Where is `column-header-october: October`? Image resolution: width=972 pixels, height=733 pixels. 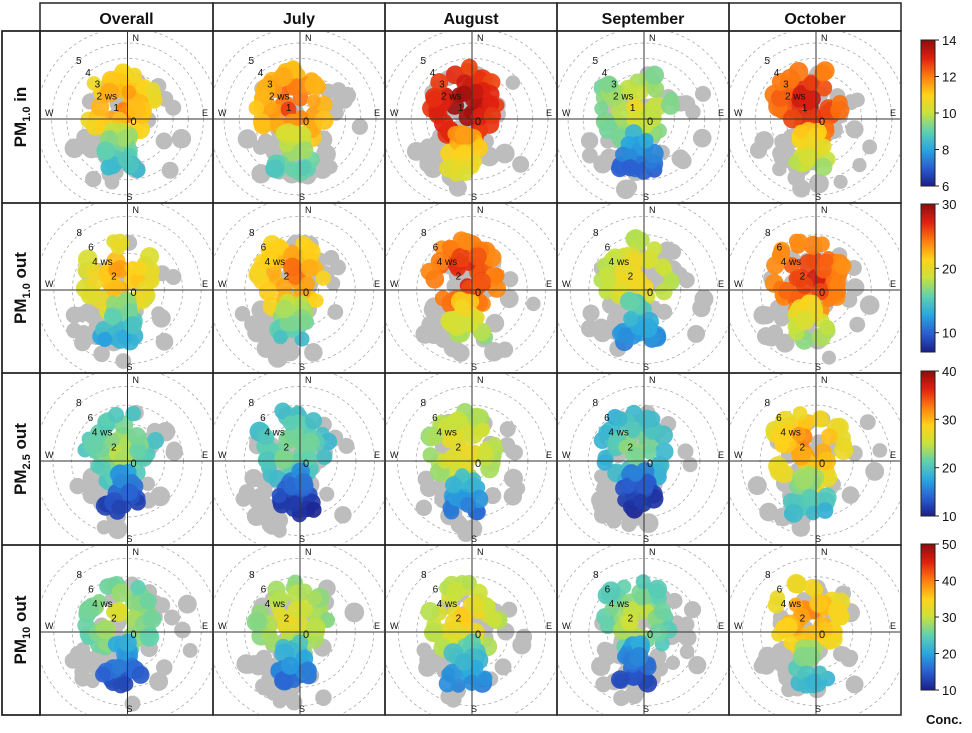 column-header-october: October is located at coordinates (814, 19).